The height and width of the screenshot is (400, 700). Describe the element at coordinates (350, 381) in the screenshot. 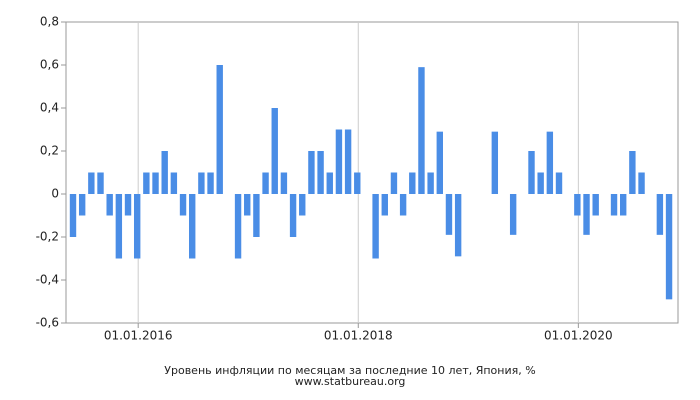

I see `chart-subtitle: www.statbureau.org` at that location.